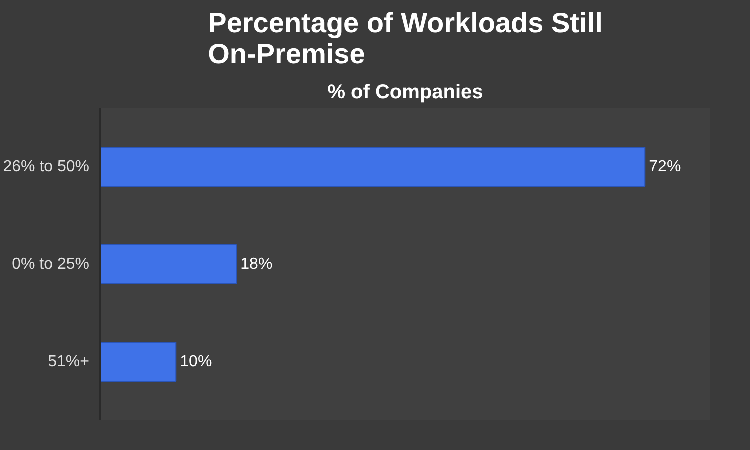 The width and height of the screenshot is (750, 450). What do you see at coordinates (665, 167) in the screenshot?
I see `data-label: 72%` at bounding box center [665, 167].